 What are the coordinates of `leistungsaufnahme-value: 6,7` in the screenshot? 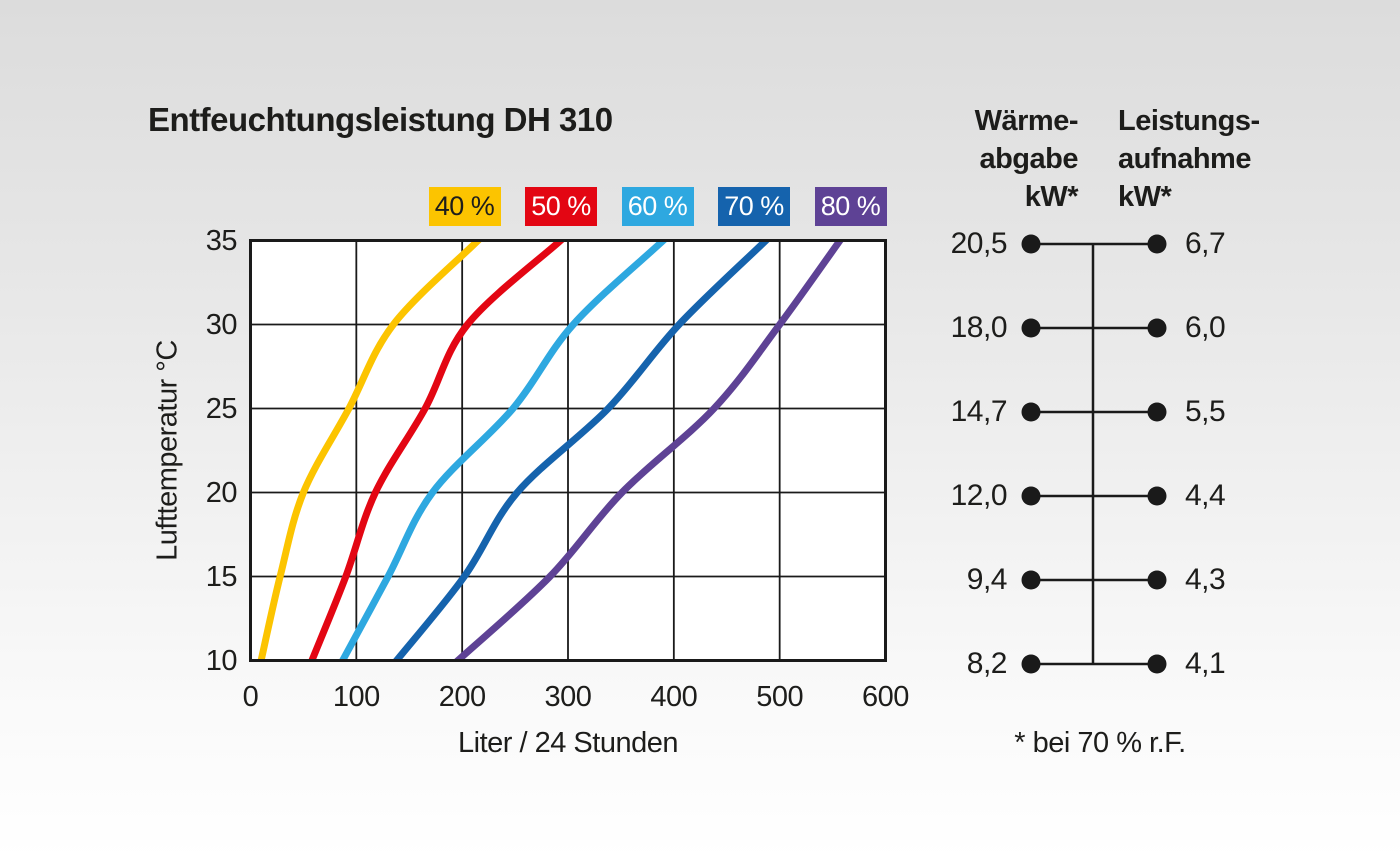 It's located at (1205, 243).